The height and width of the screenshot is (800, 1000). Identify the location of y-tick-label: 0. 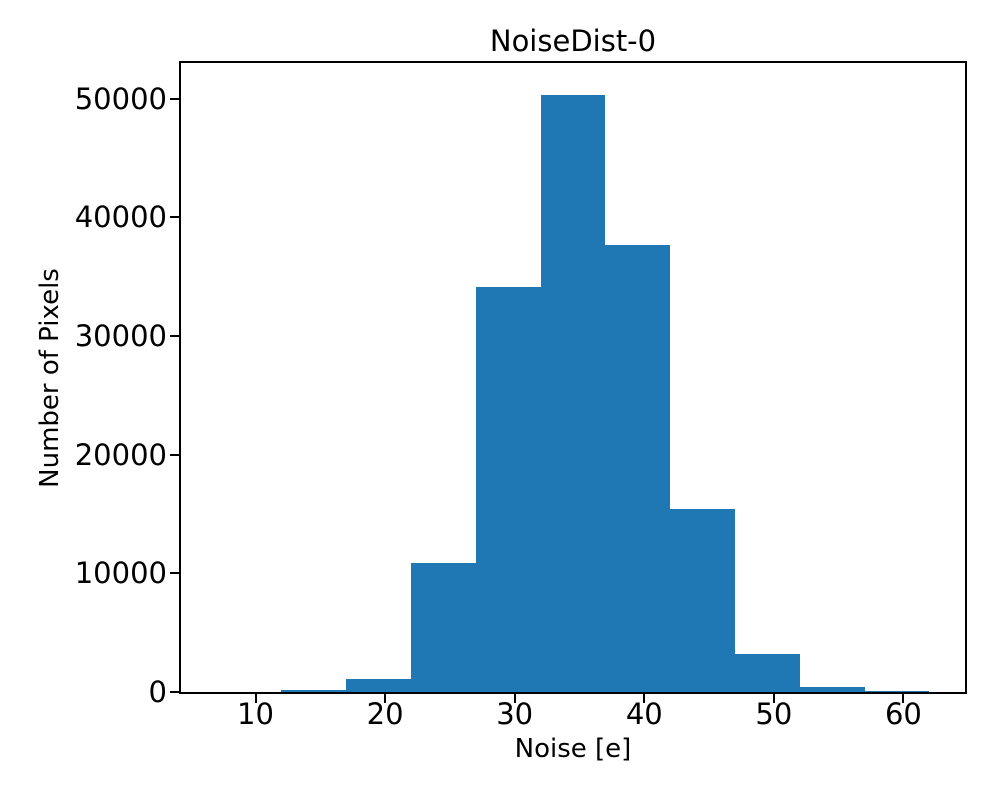
(157, 692).